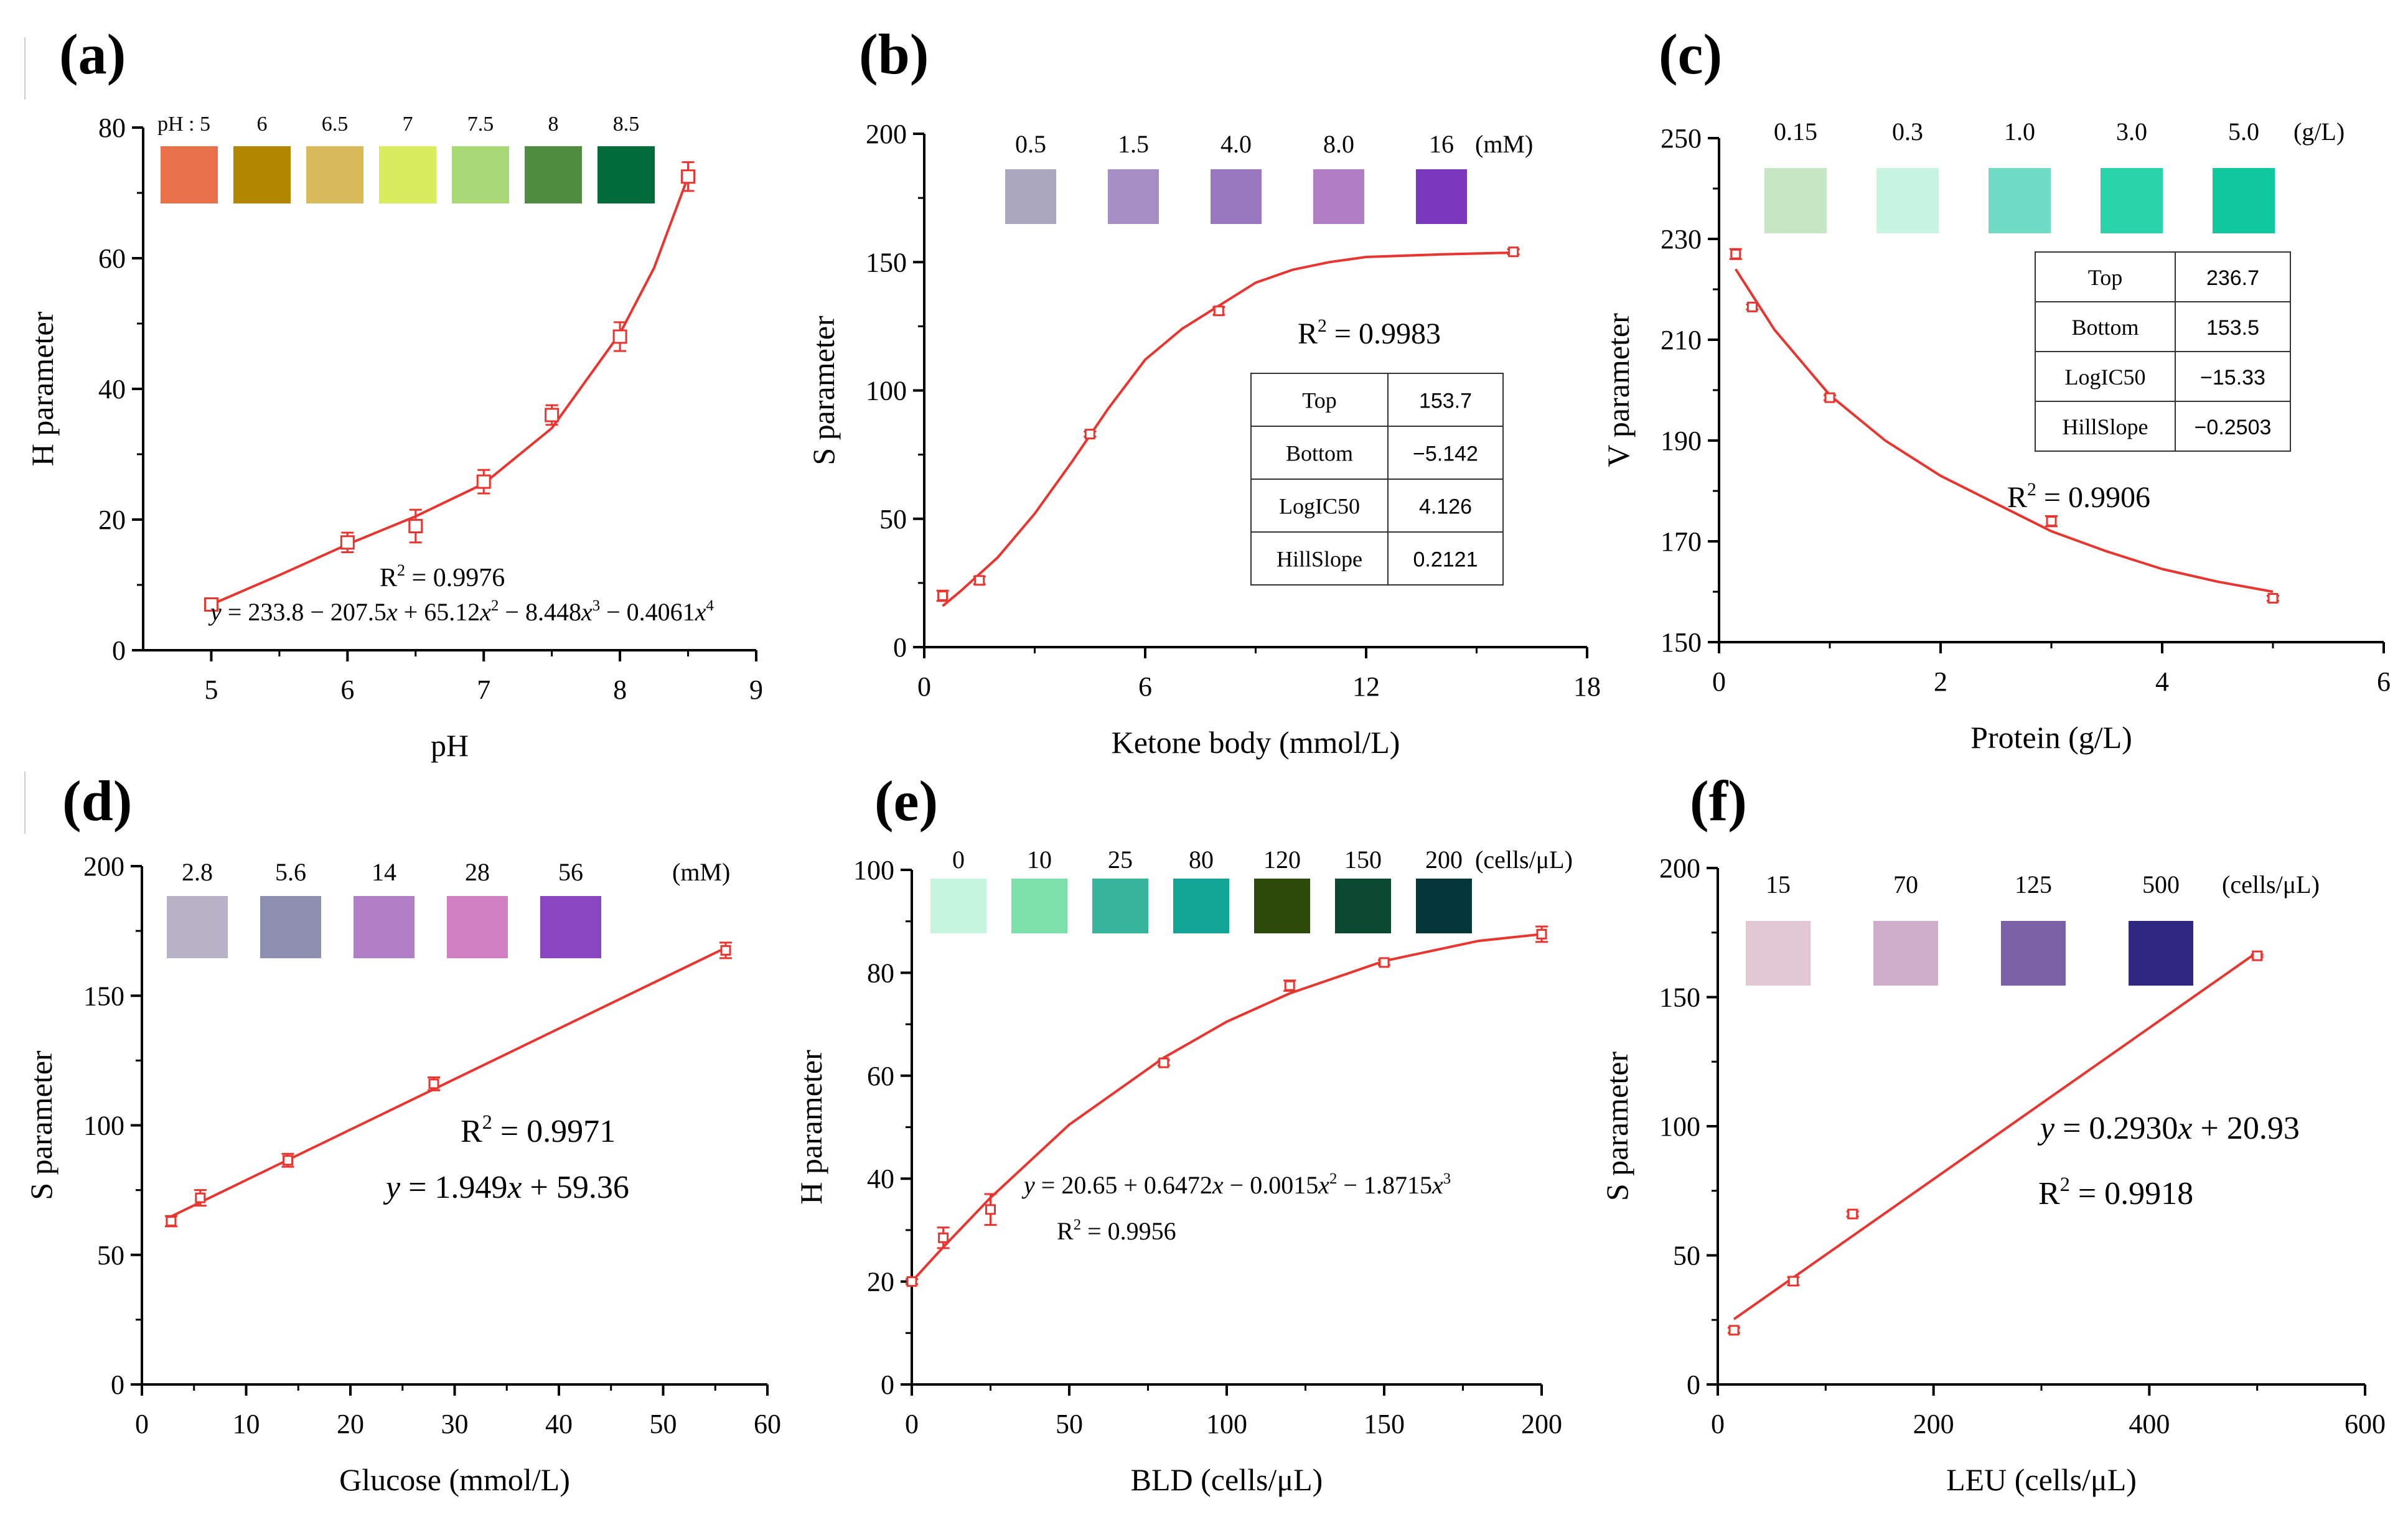  I want to click on table-param-value: 236.7, so click(2232, 278).